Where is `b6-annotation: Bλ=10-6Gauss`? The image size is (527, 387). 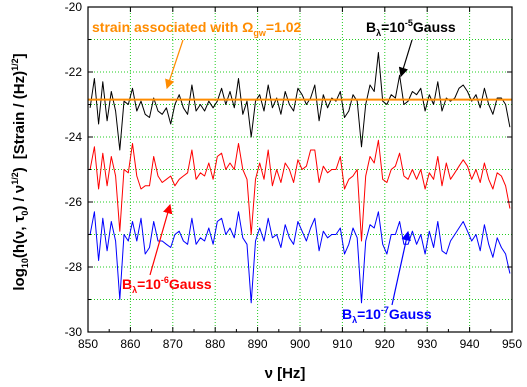
b6-annotation: Bλ=10-6Gauss is located at coordinates (167, 285).